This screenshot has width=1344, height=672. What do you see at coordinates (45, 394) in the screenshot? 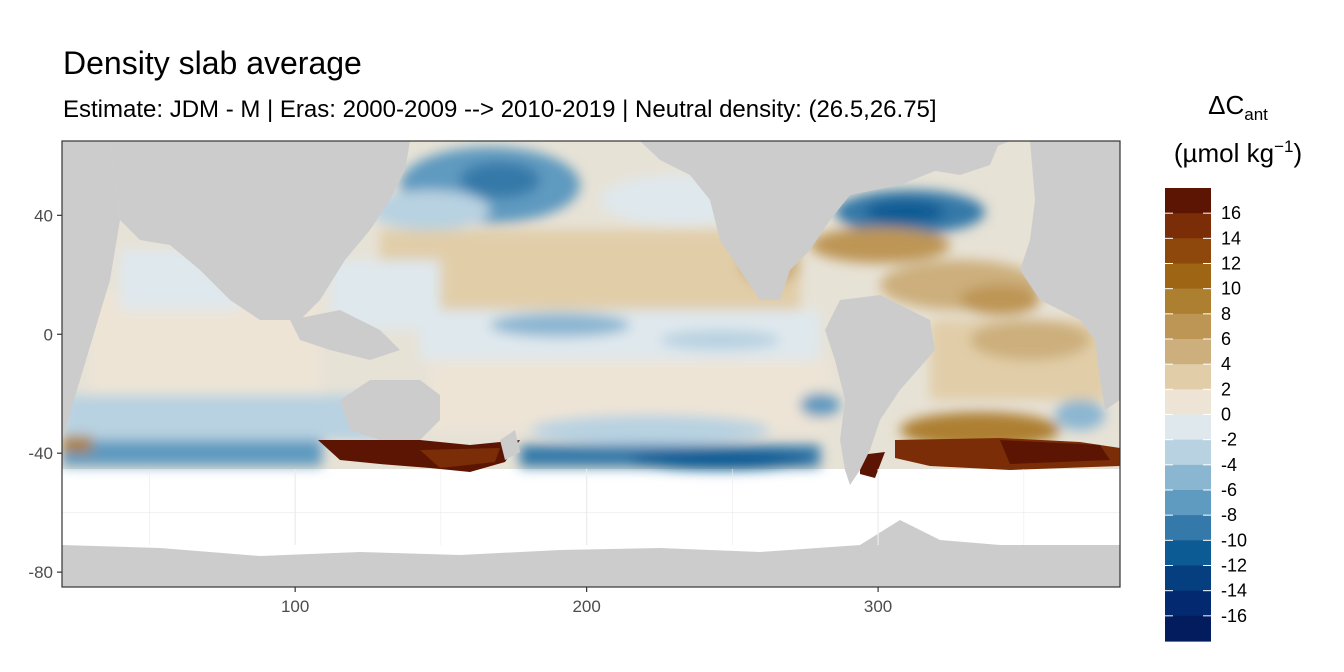
I see `y-axis: 40 0 -40 -80` at bounding box center [45, 394].